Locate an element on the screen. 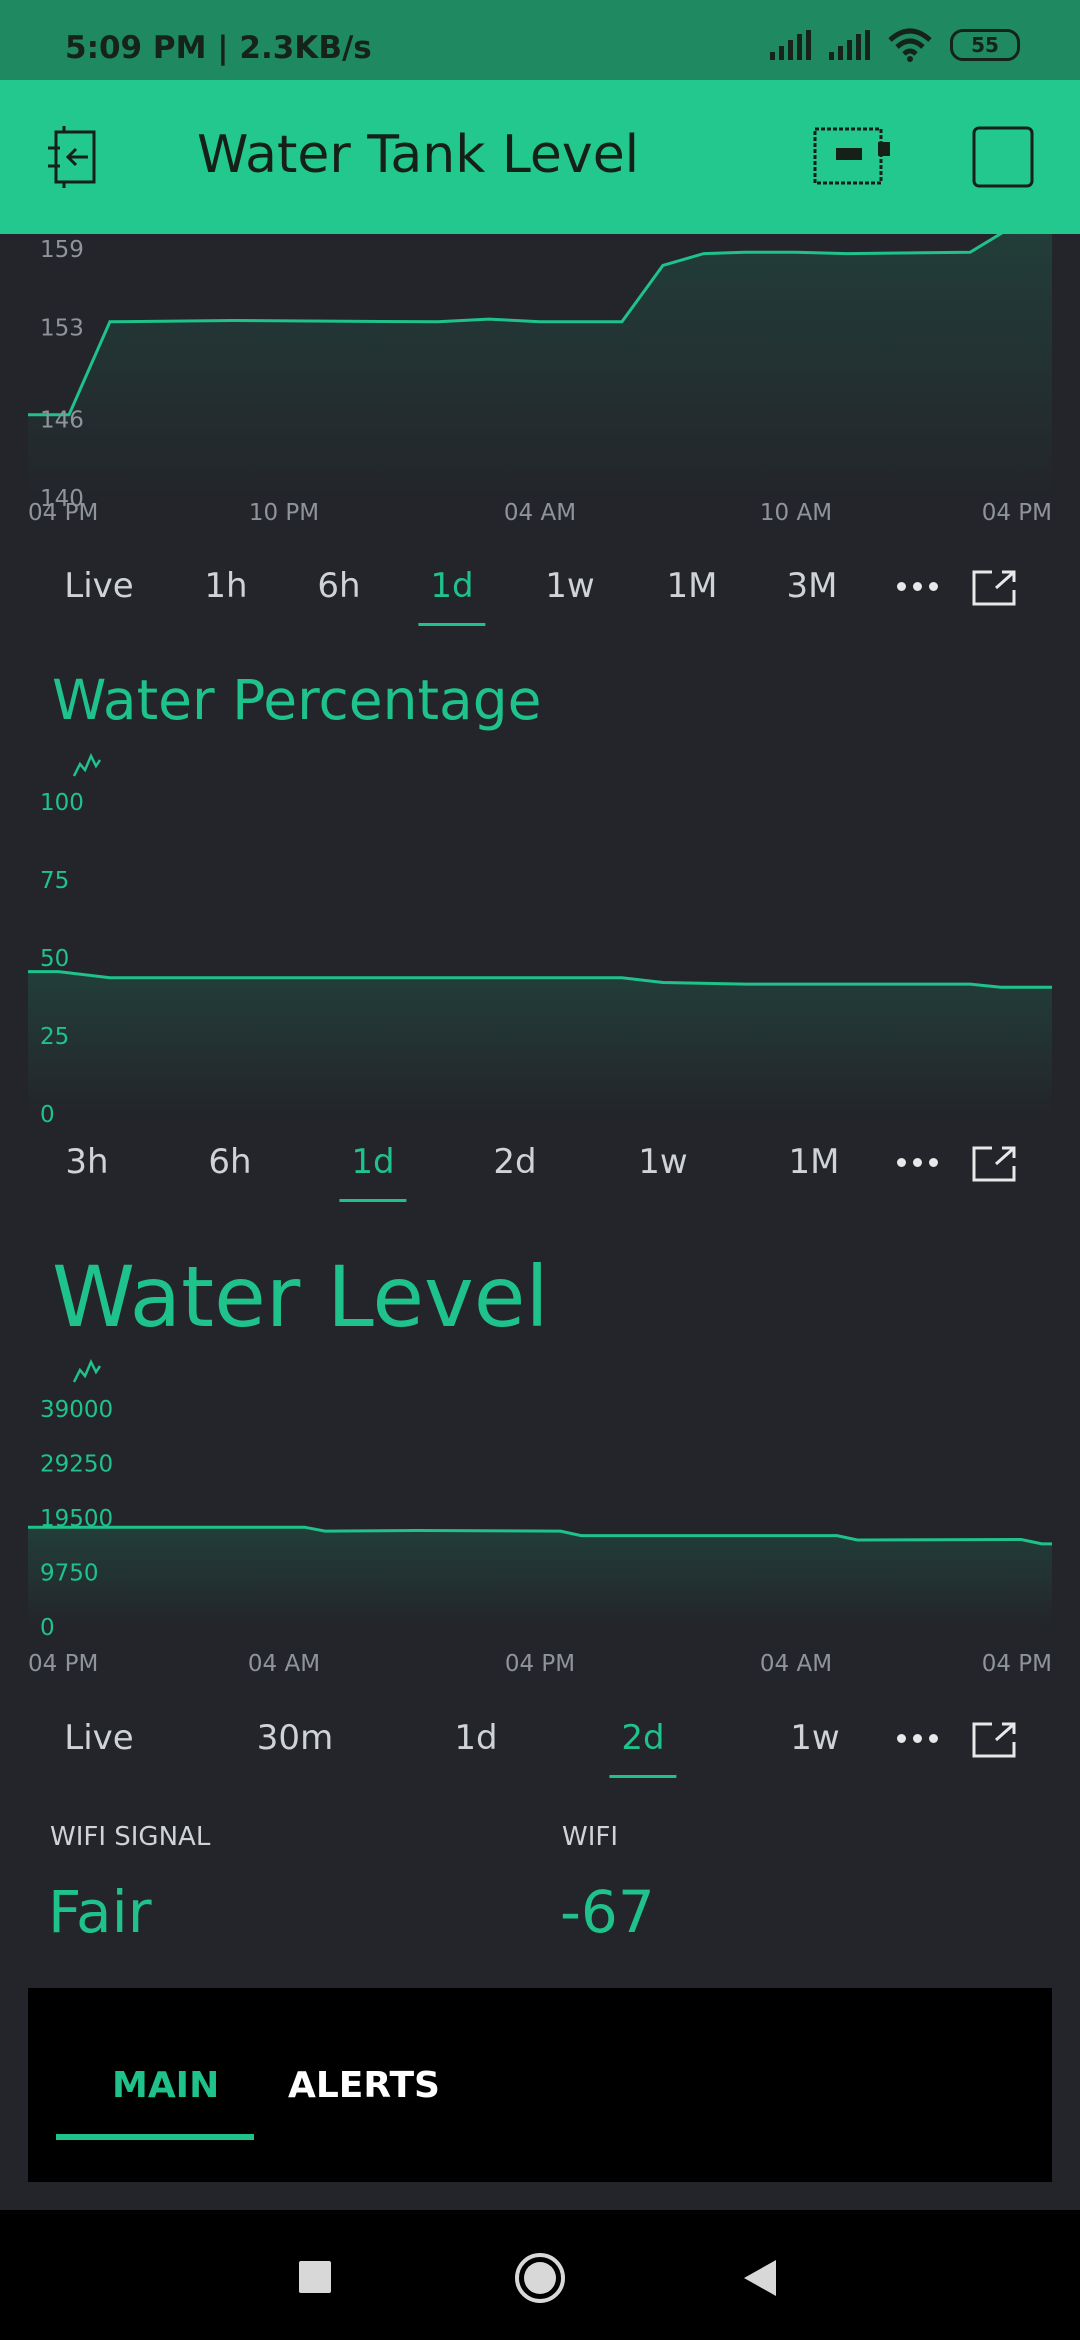 The width and height of the screenshot is (1080, 2340). more-options-icon is located at coordinates (917, 586).